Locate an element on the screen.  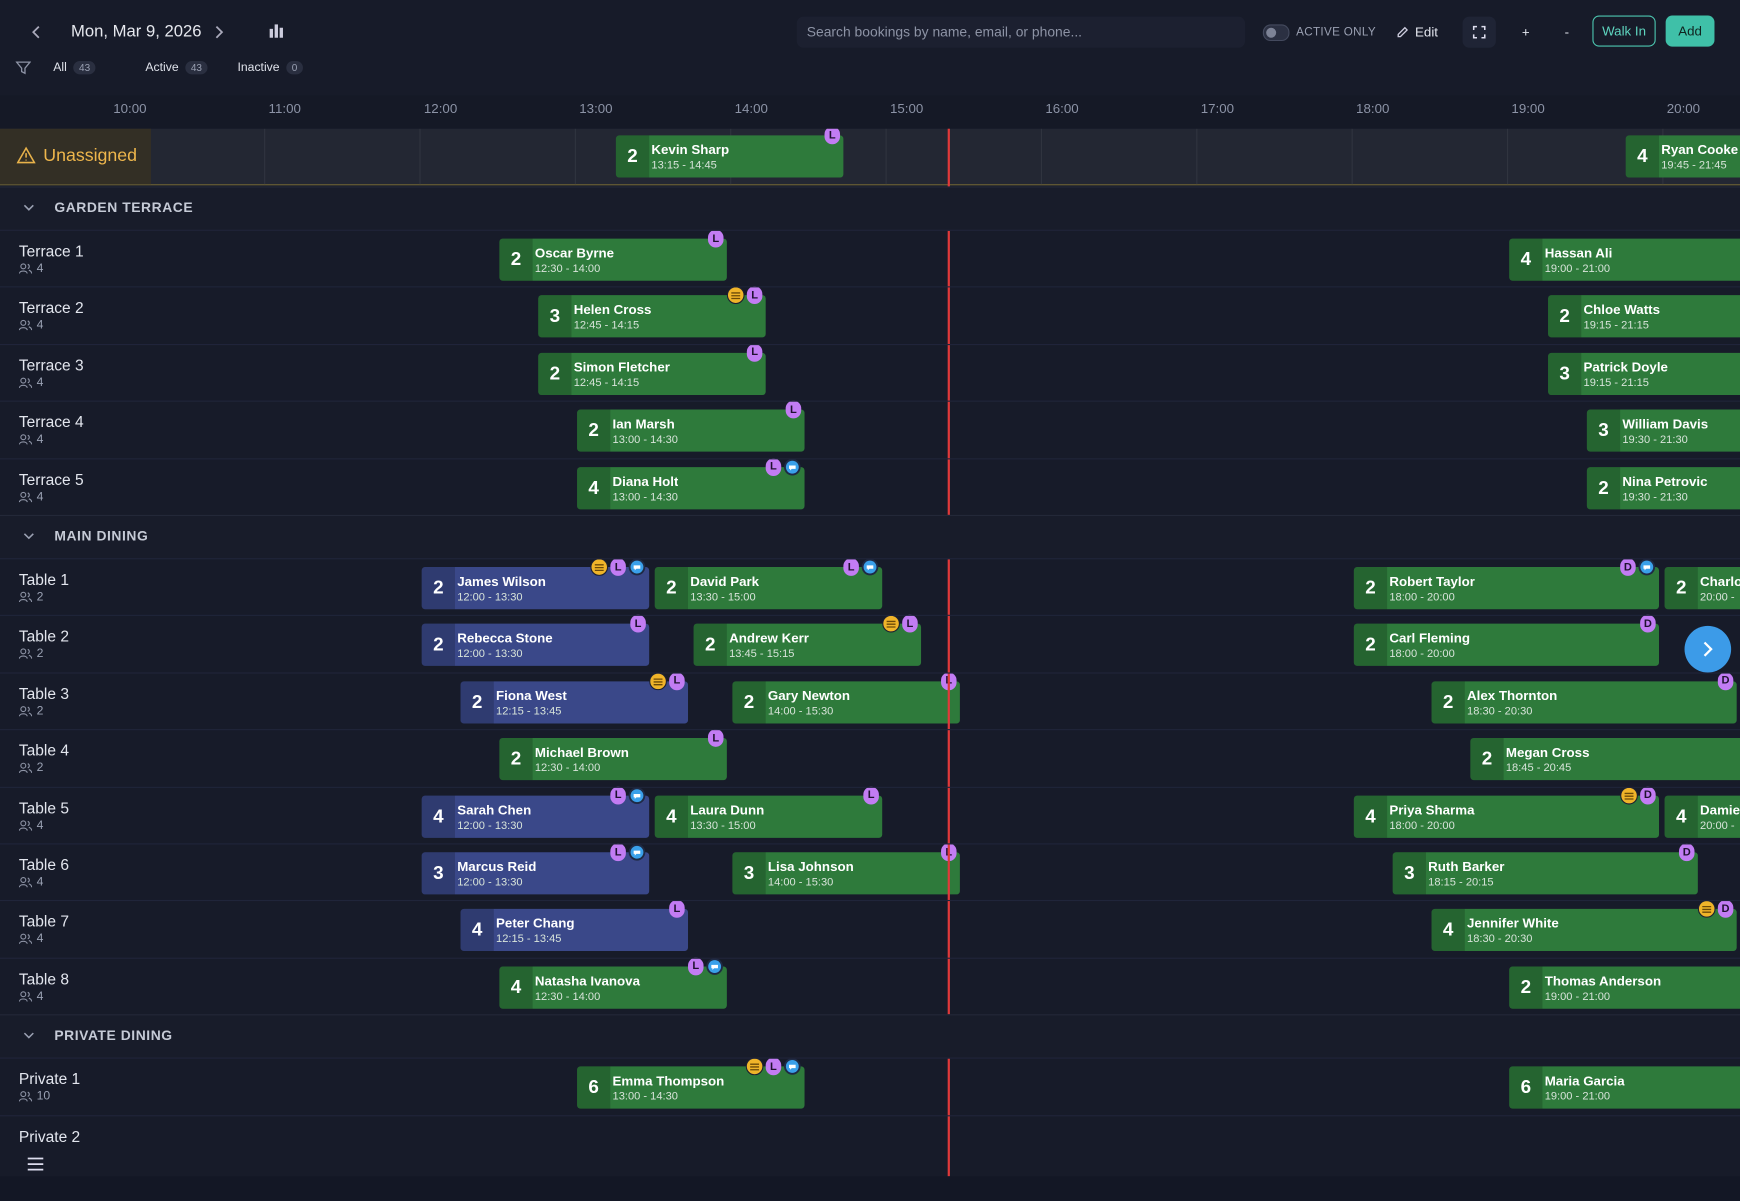
booking-time: 12:15 - 13:45 is located at coordinates (529, 939).